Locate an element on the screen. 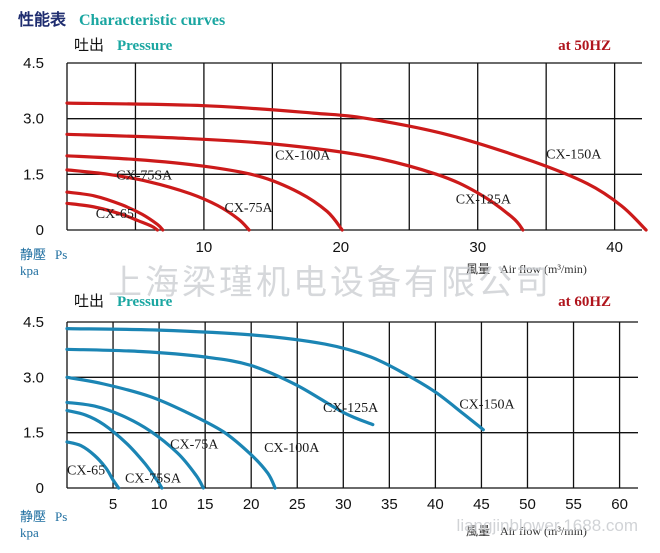 Image resolution: width=660 pixels, height=553 pixels. curve-cx-150a is located at coordinates (275, 379).